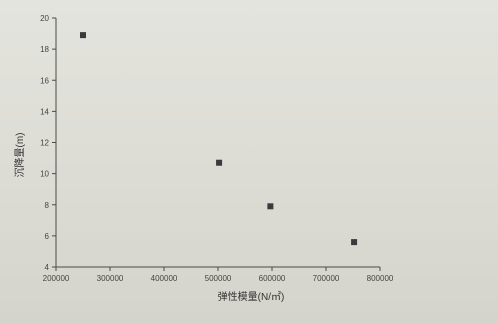 The height and width of the screenshot is (324, 498). Describe the element at coordinates (218, 278) in the screenshot. I see `x-tick-label: 500000` at that location.